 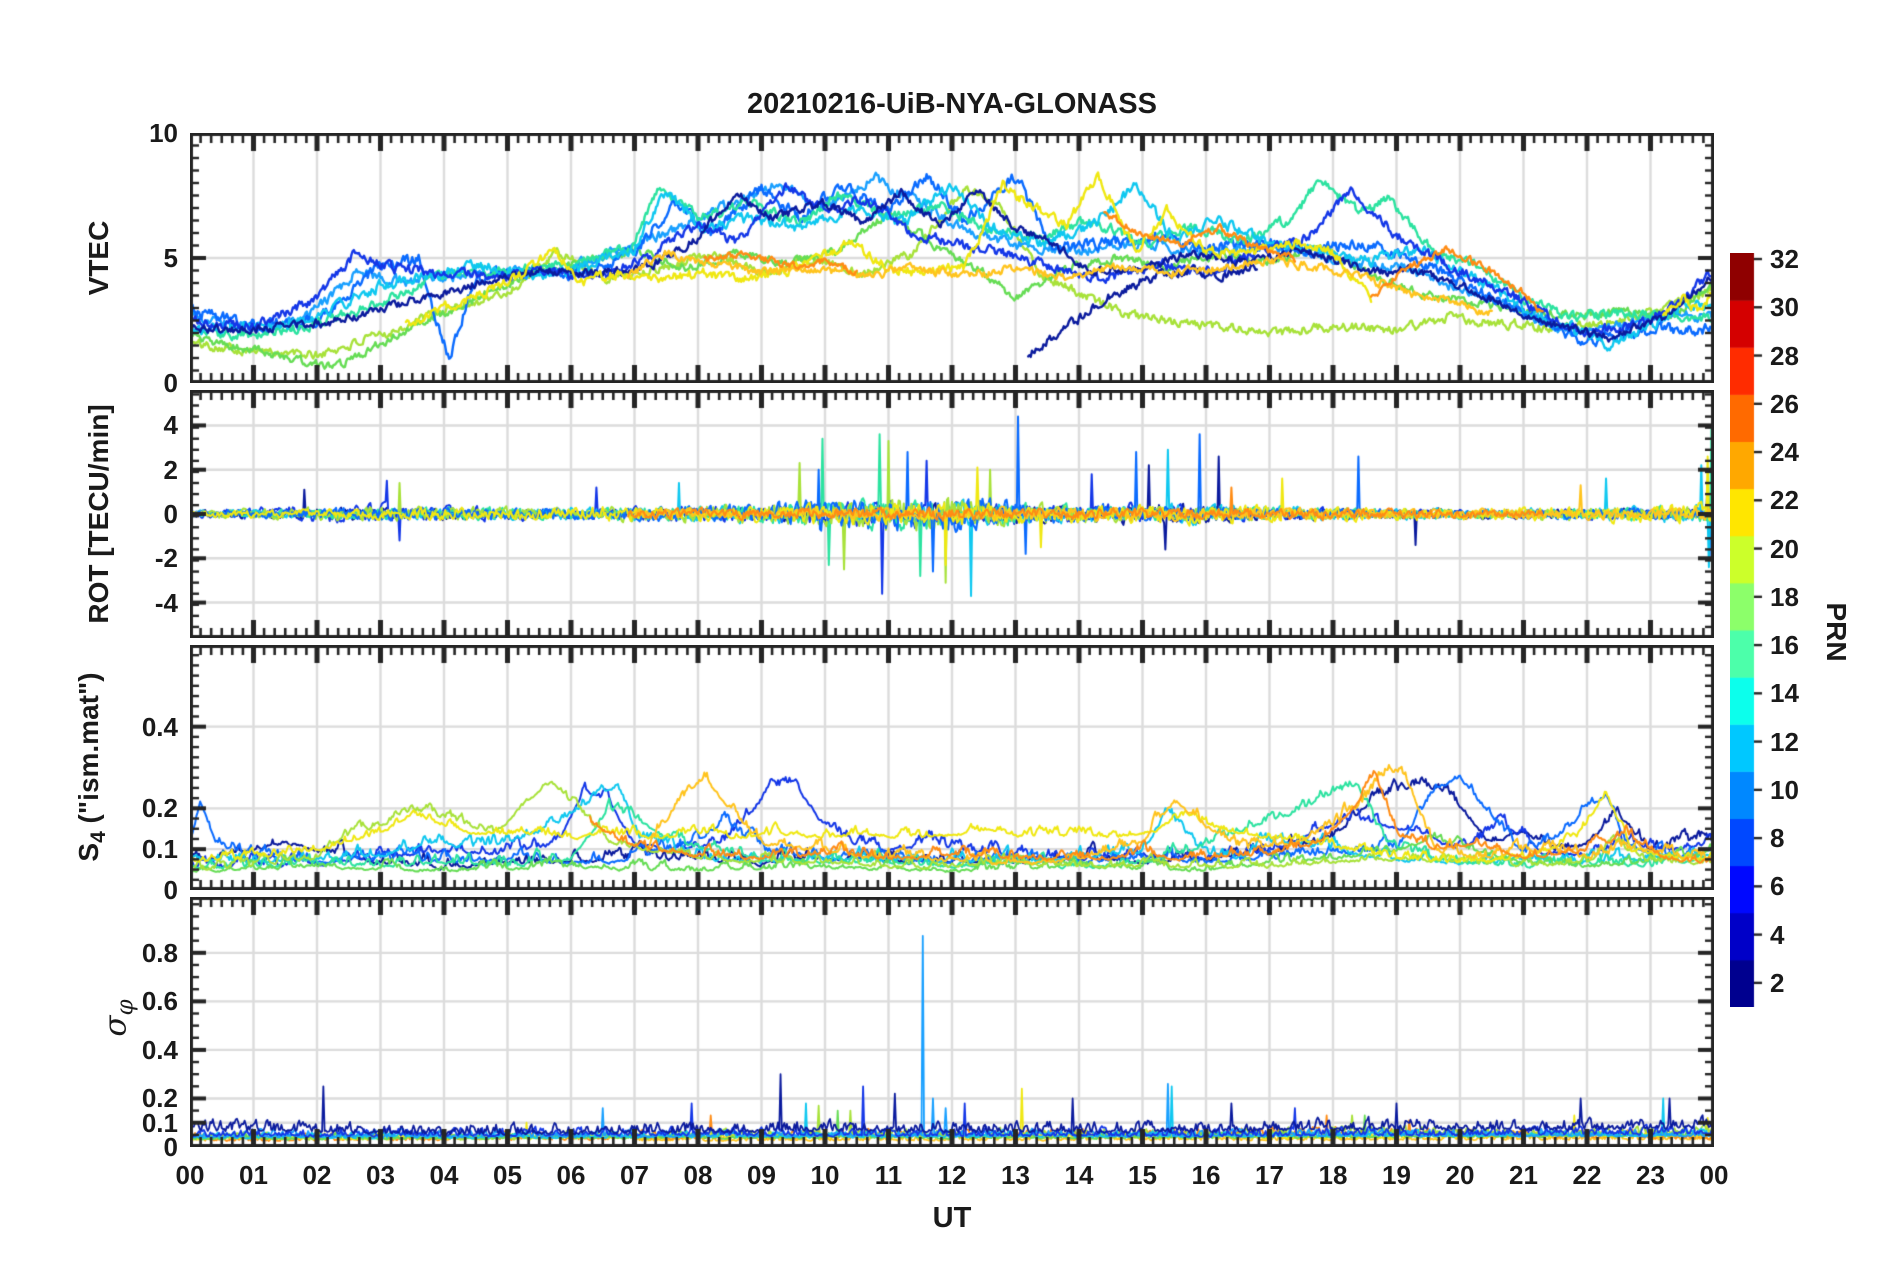 What do you see at coordinates (1784, 355) in the screenshot?
I see `colorbar-tick-label: 28` at bounding box center [1784, 355].